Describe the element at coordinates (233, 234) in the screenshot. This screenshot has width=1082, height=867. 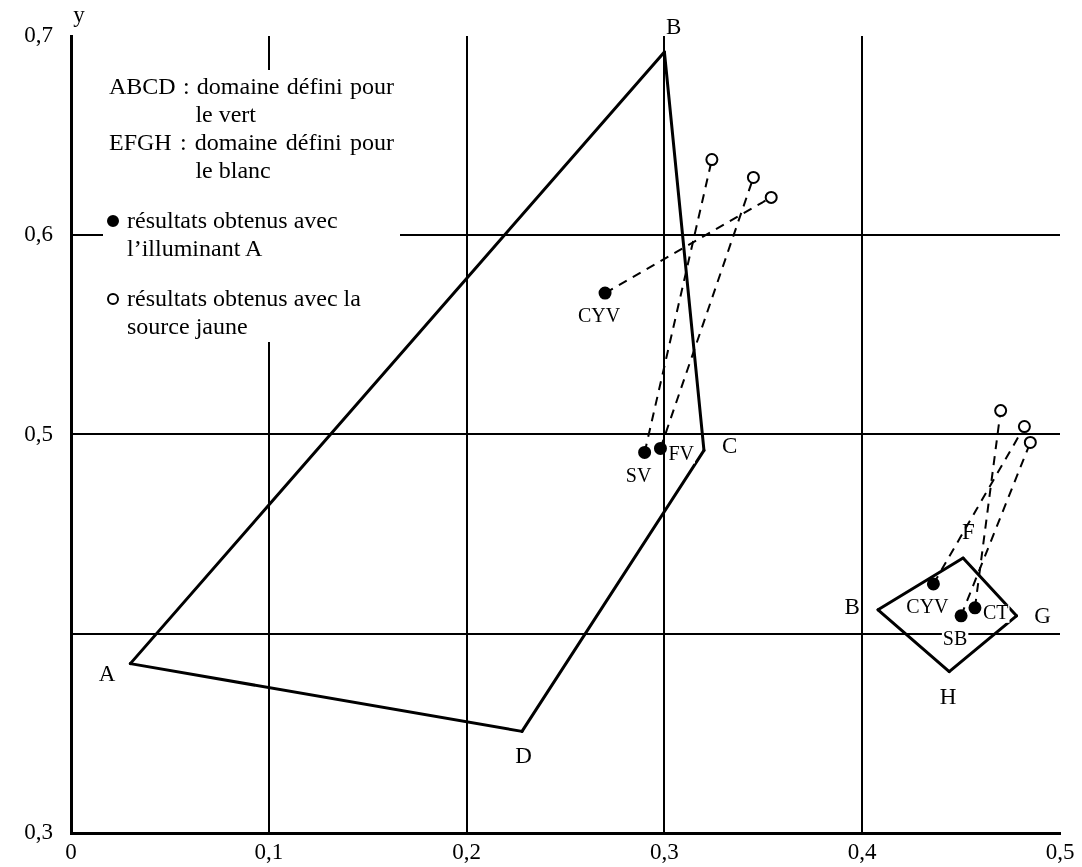
I see `legend-label: résultats obtenus avec l’illuminant A` at that location.